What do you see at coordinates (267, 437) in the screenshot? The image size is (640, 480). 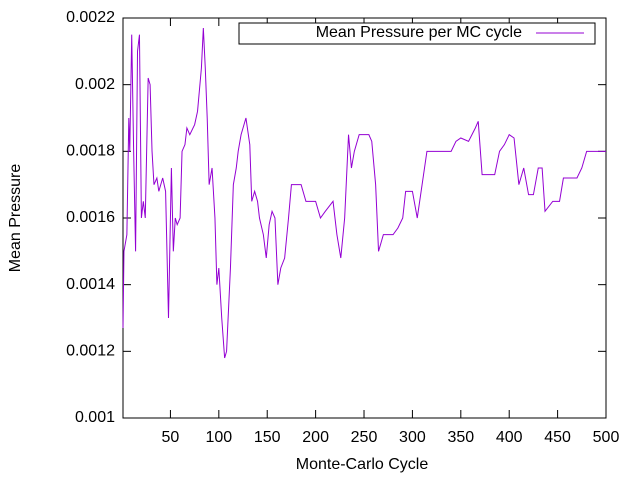 I see `x-tick-label: 150` at bounding box center [267, 437].